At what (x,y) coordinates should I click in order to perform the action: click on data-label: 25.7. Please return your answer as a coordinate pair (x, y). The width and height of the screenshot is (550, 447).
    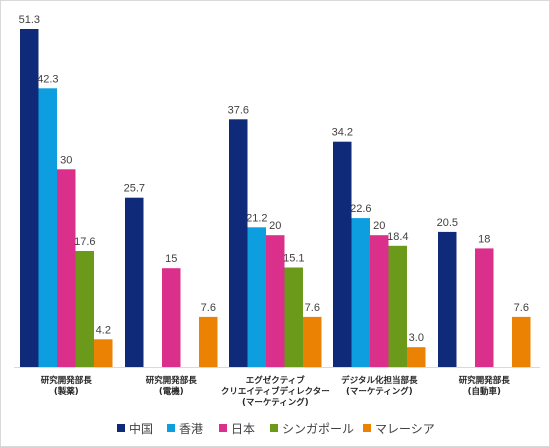
    Looking at the image, I should click on (134, 189).